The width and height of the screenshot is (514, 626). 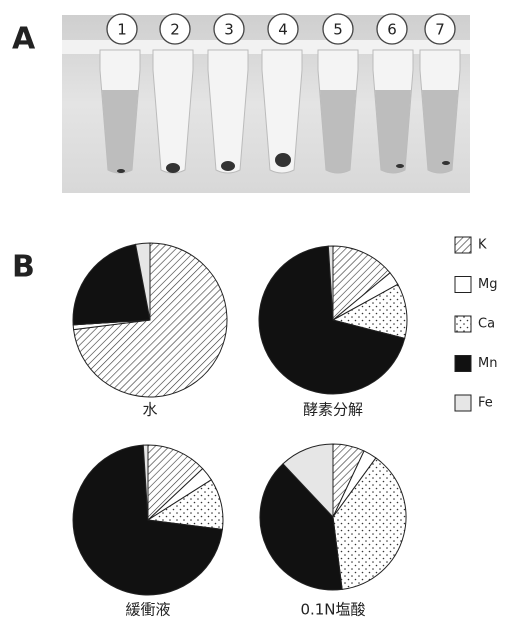 What do you see at coordinates (482, 245) in the screenshot?
I see `legend-label: K` at bounding box center [482, 245].